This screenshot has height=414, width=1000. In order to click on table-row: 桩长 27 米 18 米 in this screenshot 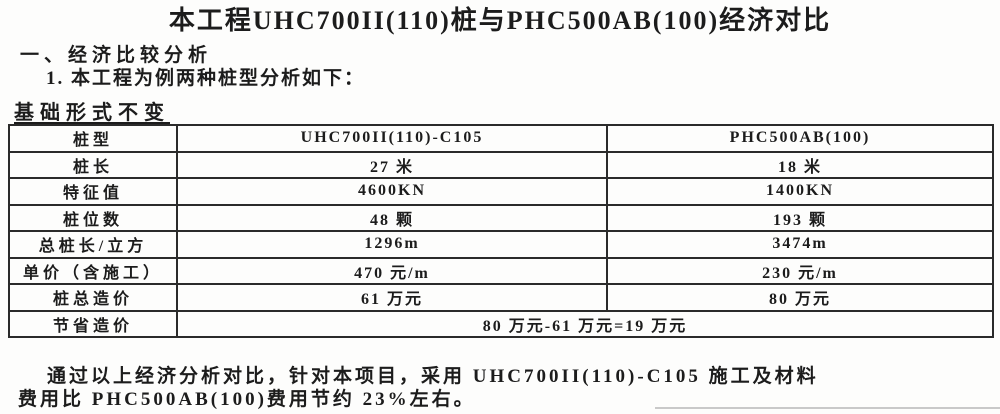, I will do `click(501, 164)`.